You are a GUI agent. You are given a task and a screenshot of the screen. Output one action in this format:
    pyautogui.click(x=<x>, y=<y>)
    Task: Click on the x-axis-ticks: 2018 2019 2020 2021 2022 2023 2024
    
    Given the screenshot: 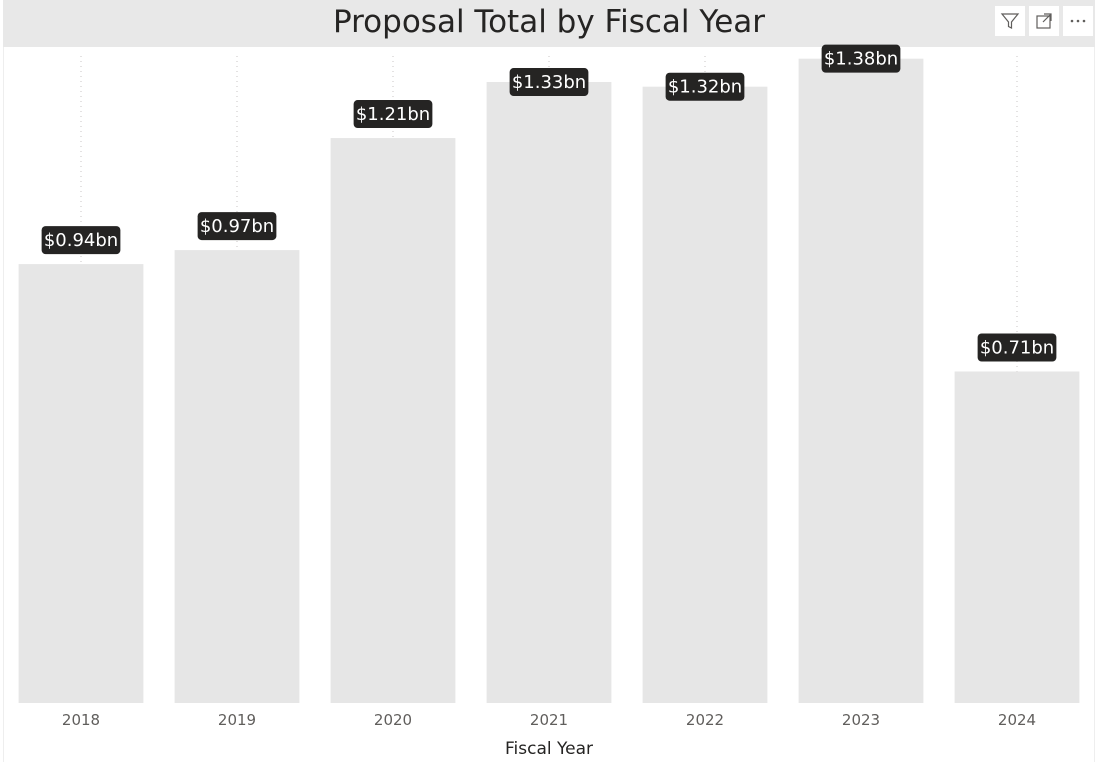 What is the action you would take?
    pyautogui.click(x=549, y=720)
    